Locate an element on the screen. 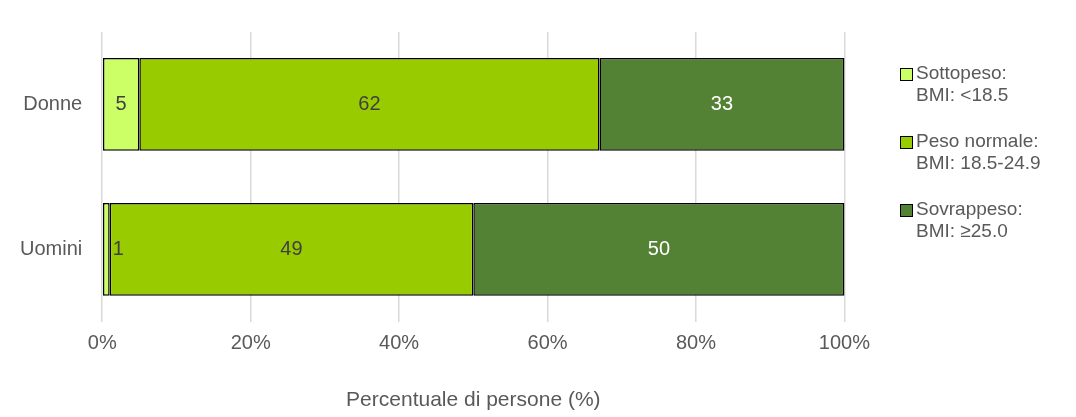 The image size is (1076, 417). x-tick-label: 100% is located at coordinates (844, 342).